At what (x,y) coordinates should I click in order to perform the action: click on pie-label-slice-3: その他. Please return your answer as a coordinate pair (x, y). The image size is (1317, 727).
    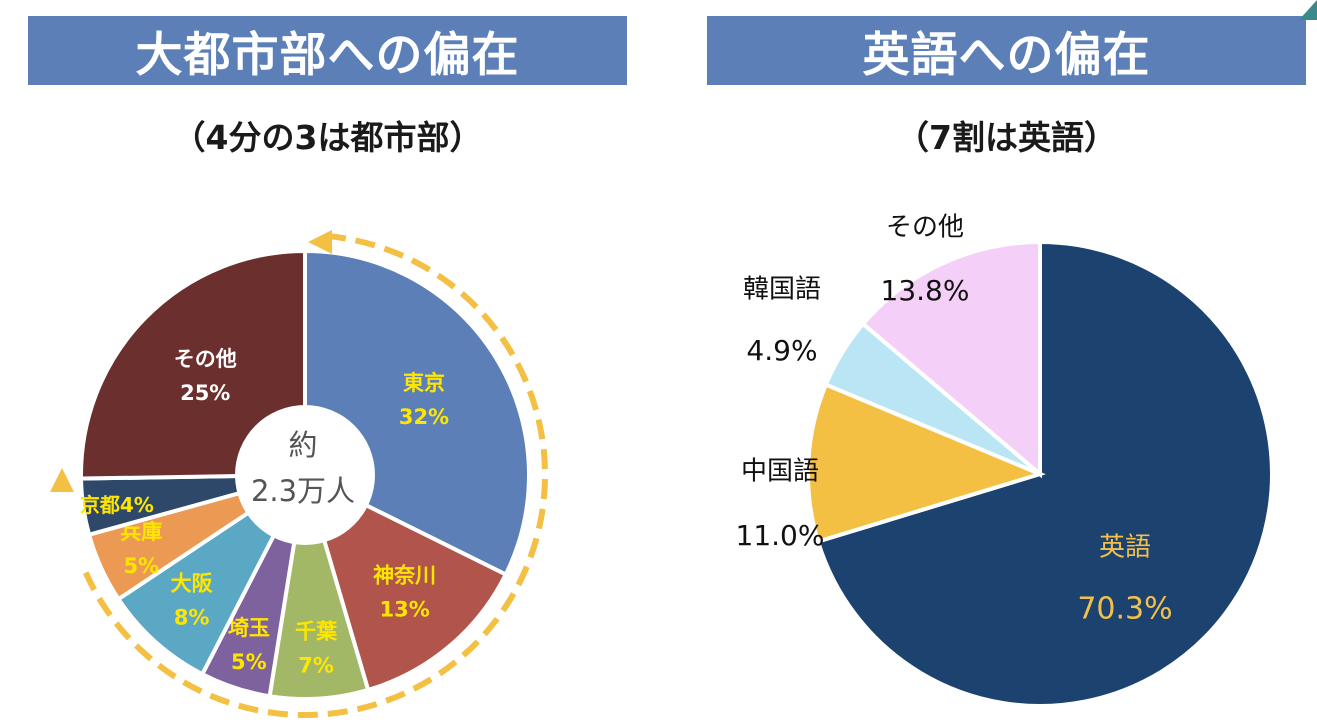
    Looking at the image, I should click on (925, 228).